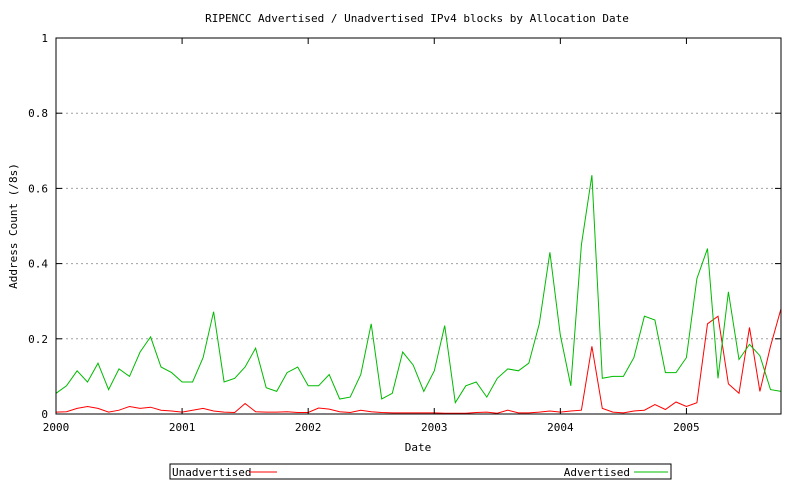 The image size is (800, 480). I want to click on x-tick-label: 2003, so click(434, 427).